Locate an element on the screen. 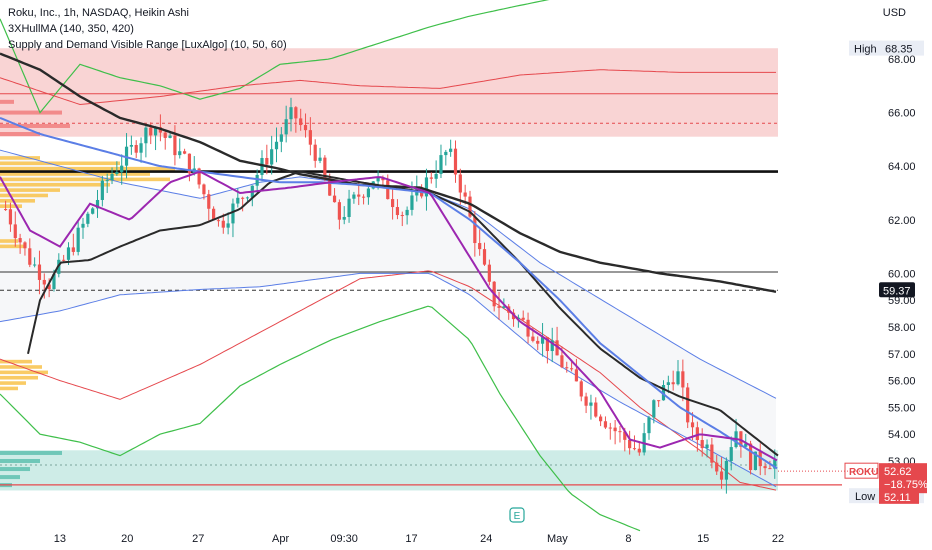  x-tick-label: 20 is located at coordinates (127, 539).